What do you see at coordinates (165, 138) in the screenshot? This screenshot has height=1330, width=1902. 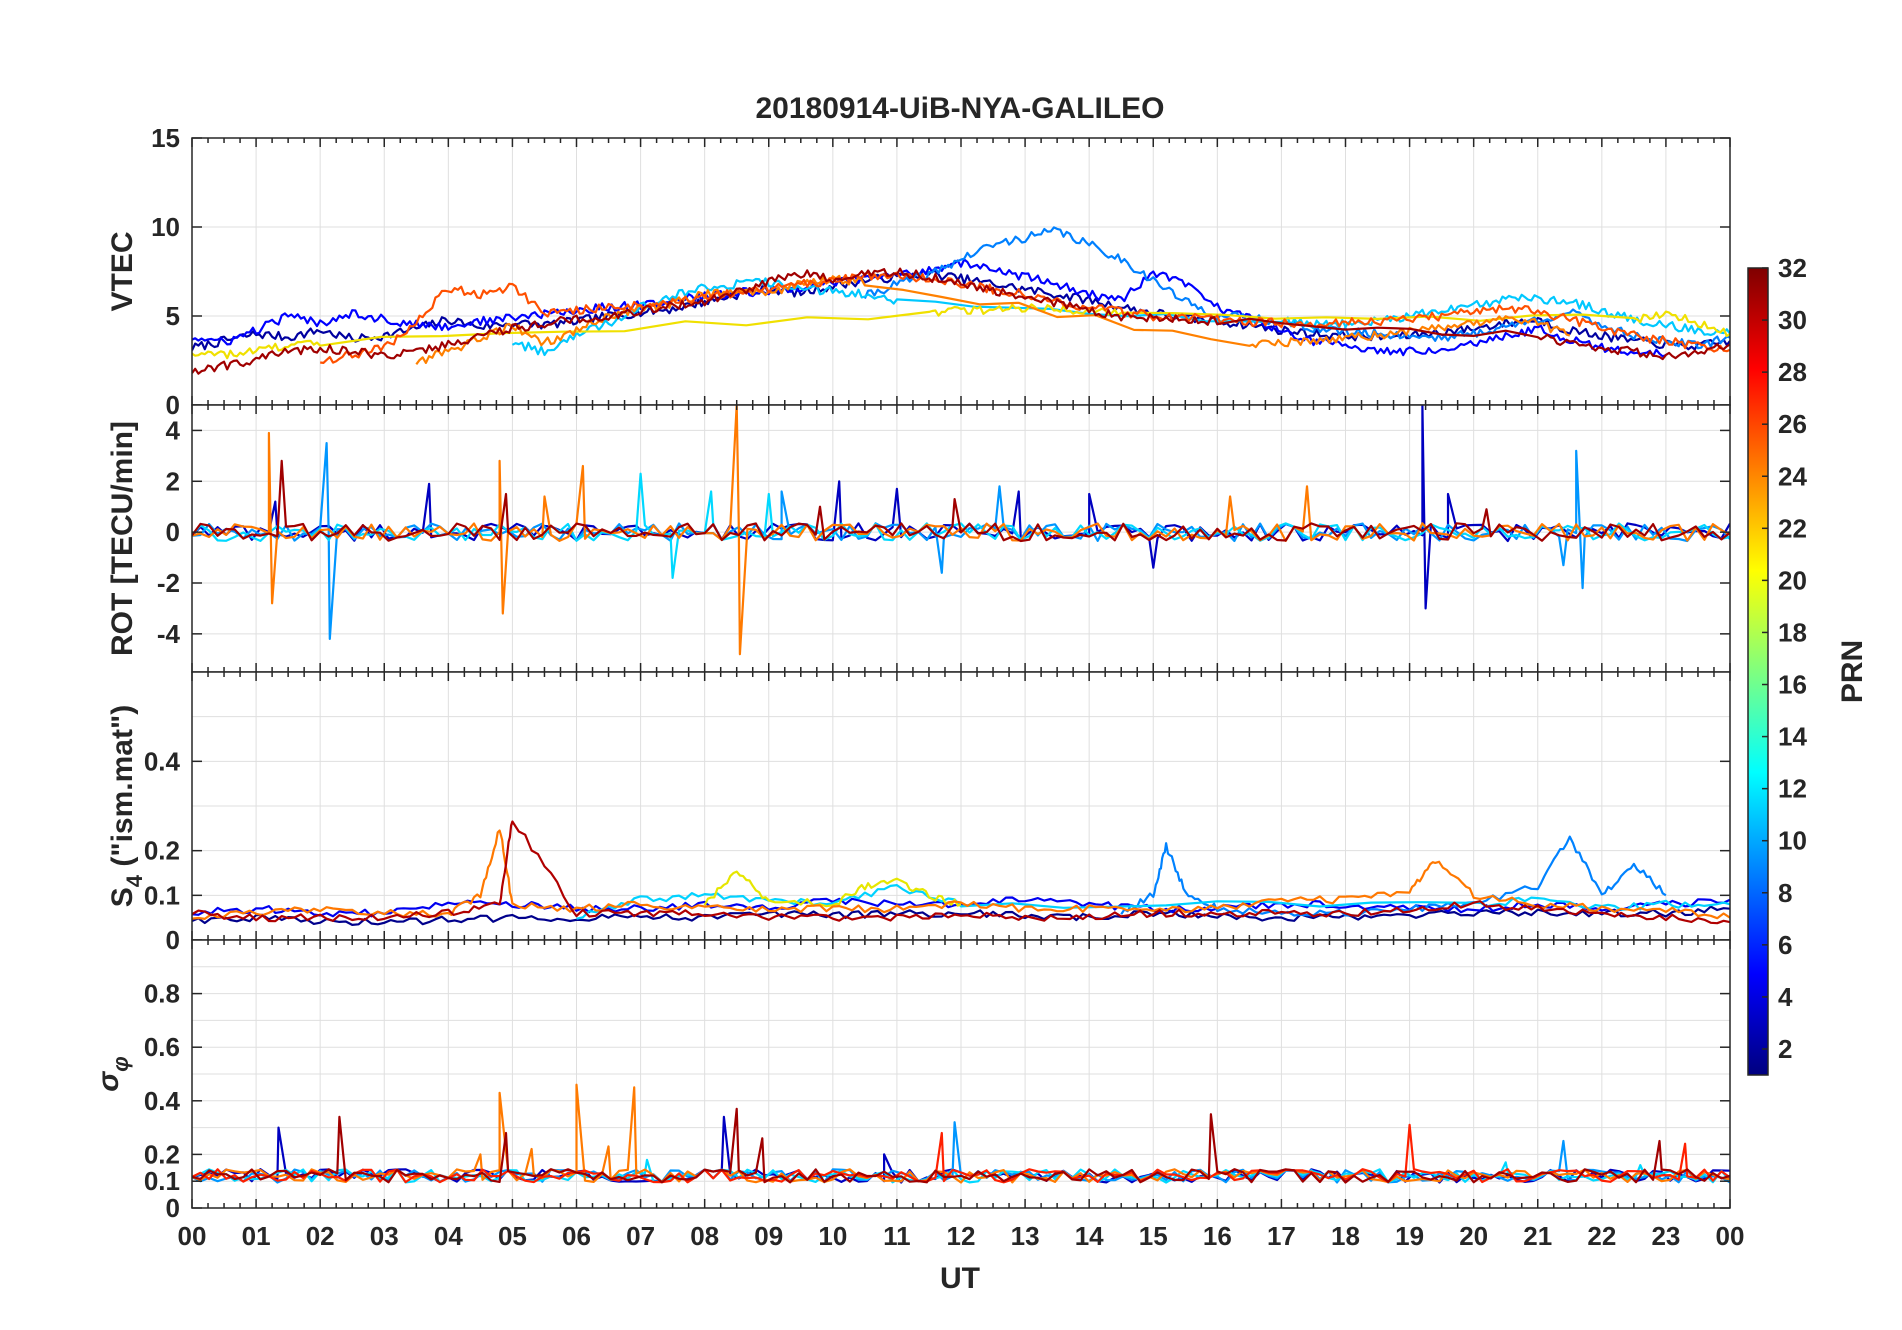 I see `y-tick-label: 15` at bounding box center [165, 138].